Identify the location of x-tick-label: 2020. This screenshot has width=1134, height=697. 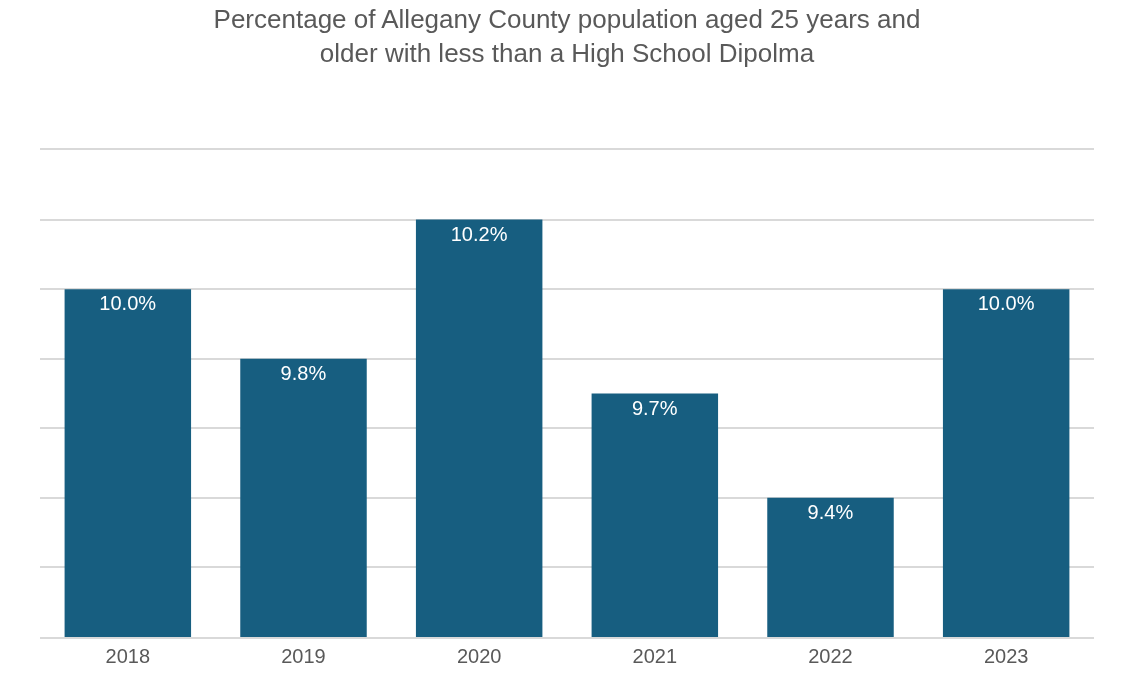
(479, 655).